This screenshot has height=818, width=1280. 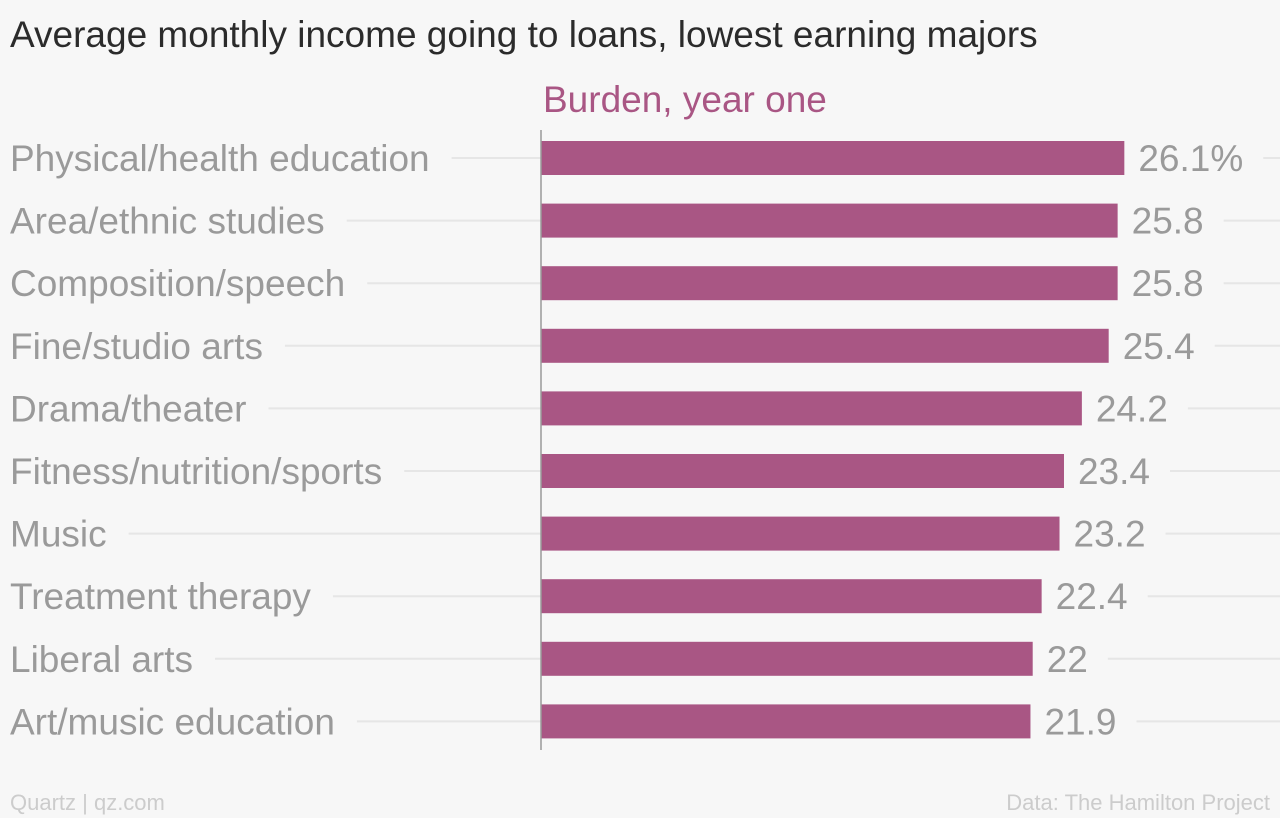 What do you see at coordinates (1159, 346) in the screenshot?
I see `value-label: 25.4` at bounding box center [1159, 346].